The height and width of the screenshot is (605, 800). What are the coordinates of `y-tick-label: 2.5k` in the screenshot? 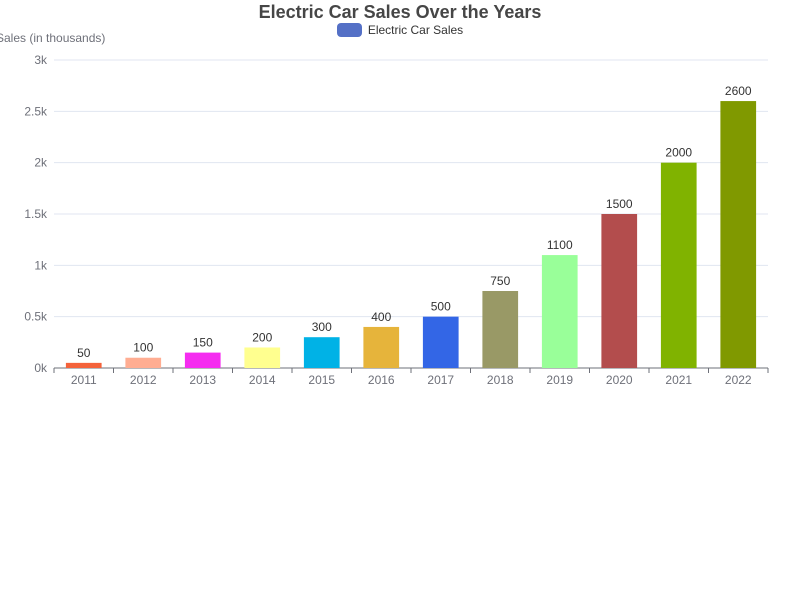 It's located at (36, 111).